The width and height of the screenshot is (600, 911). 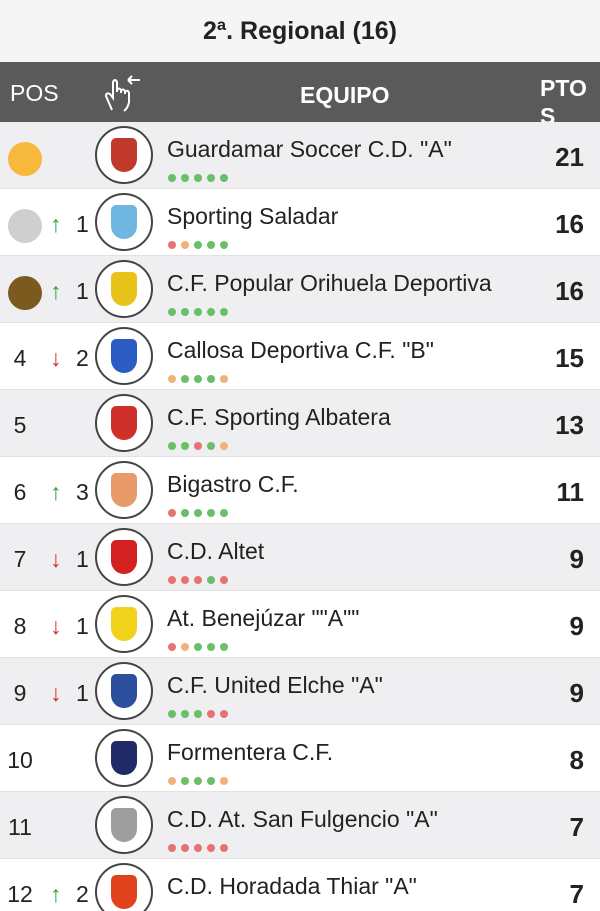 I want to click on pos-header: POS, so click(x=34, y=93).